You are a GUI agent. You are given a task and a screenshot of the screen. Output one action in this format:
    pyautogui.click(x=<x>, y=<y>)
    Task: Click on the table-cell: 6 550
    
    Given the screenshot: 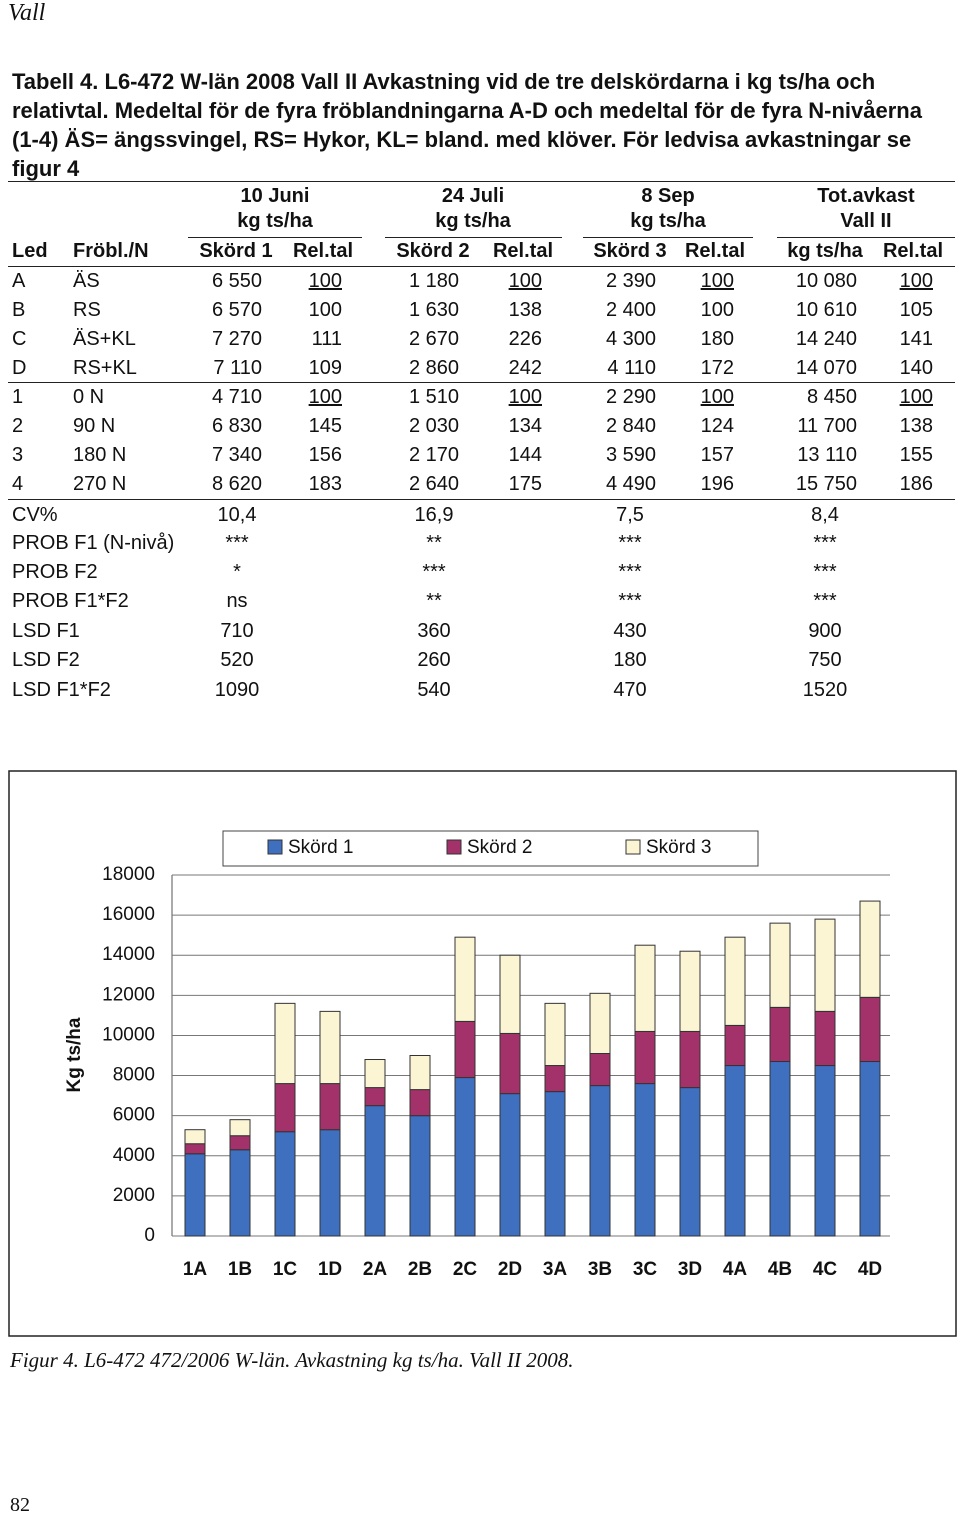 What is the action you would take?
    pyautogui.click(x=236, y=281)
    